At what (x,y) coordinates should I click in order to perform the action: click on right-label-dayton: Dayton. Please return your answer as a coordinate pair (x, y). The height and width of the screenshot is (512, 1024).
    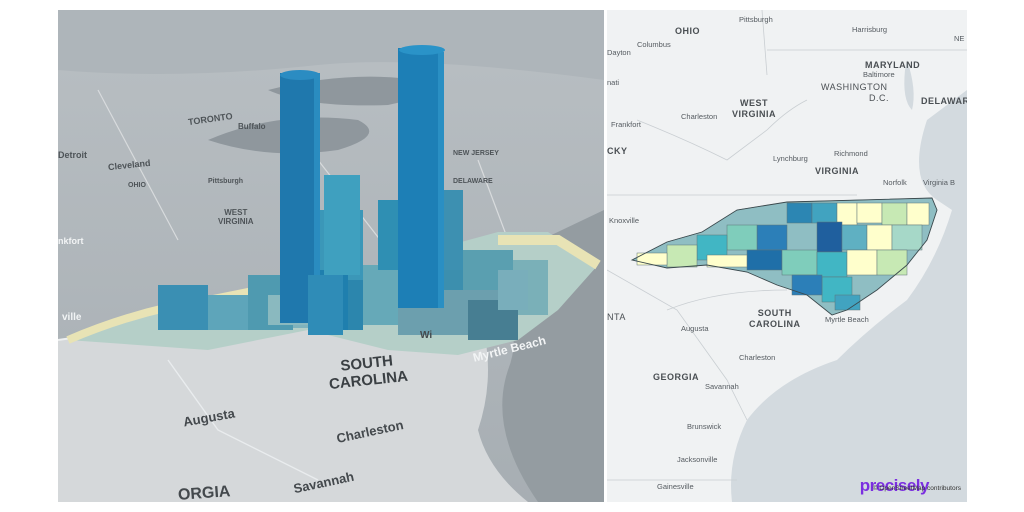
    Looking at the image, I should click on (619, 52).